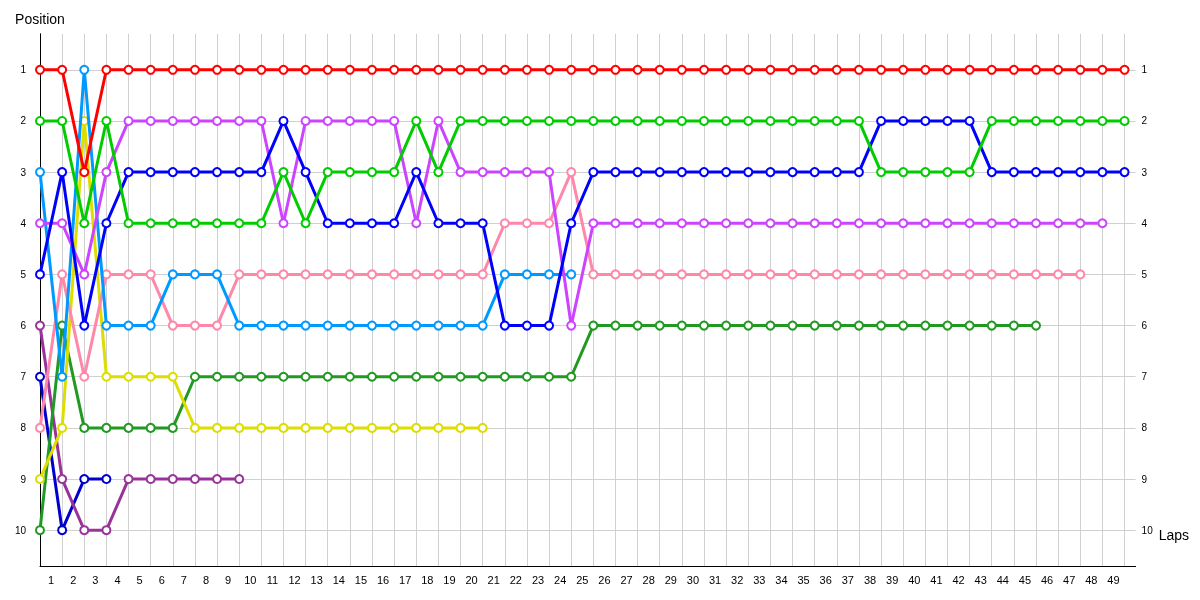 This screenshot has width=1200, height=600. I want to click on x-tick-label: 5, so click(139, 579).